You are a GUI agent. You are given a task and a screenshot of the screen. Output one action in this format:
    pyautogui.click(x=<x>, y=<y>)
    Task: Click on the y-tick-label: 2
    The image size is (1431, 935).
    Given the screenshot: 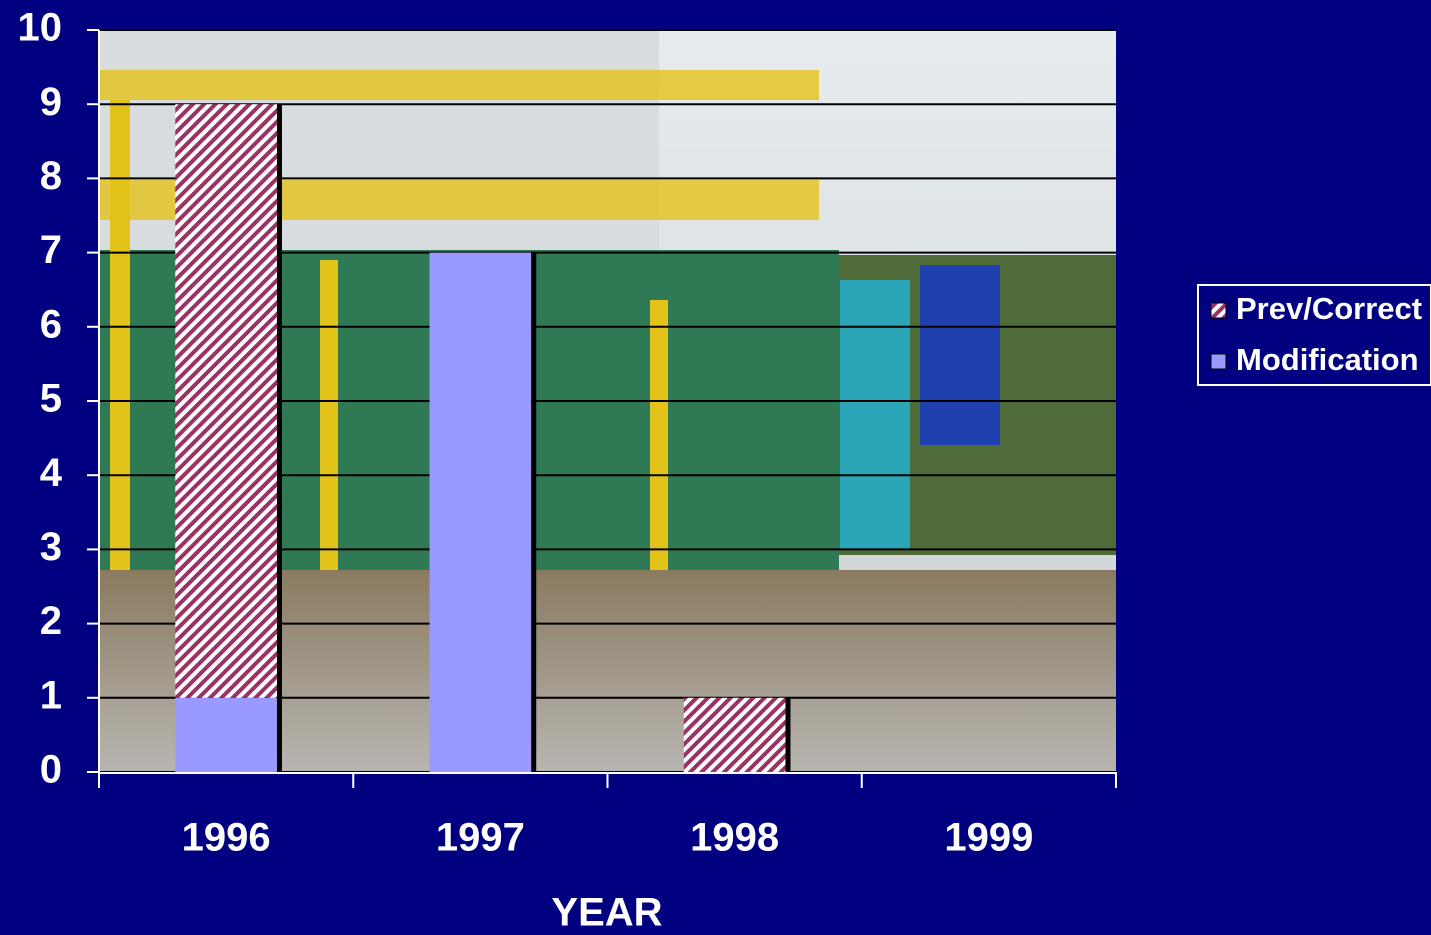 What is the action you would take?
    pyautogui.click(x=51, y=621)
    